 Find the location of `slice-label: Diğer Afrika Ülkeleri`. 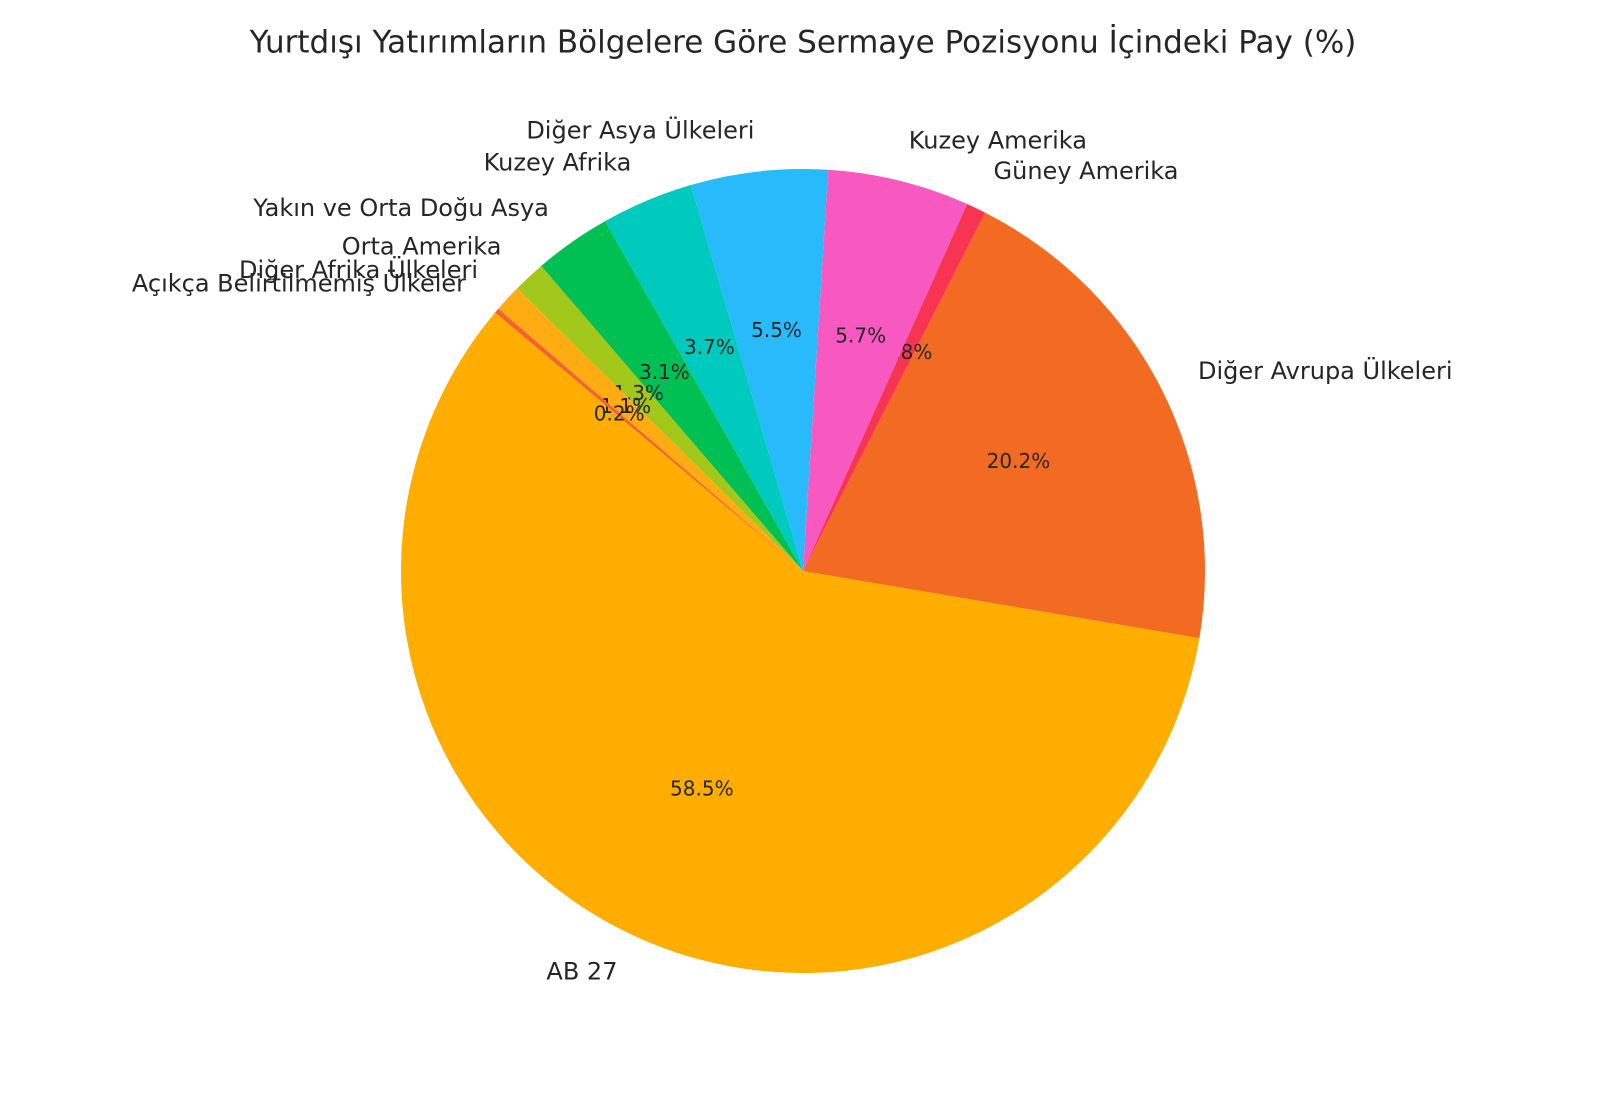

slice-label: Diğer Afrika Ülkeleri is located at coordinates (358, 269).